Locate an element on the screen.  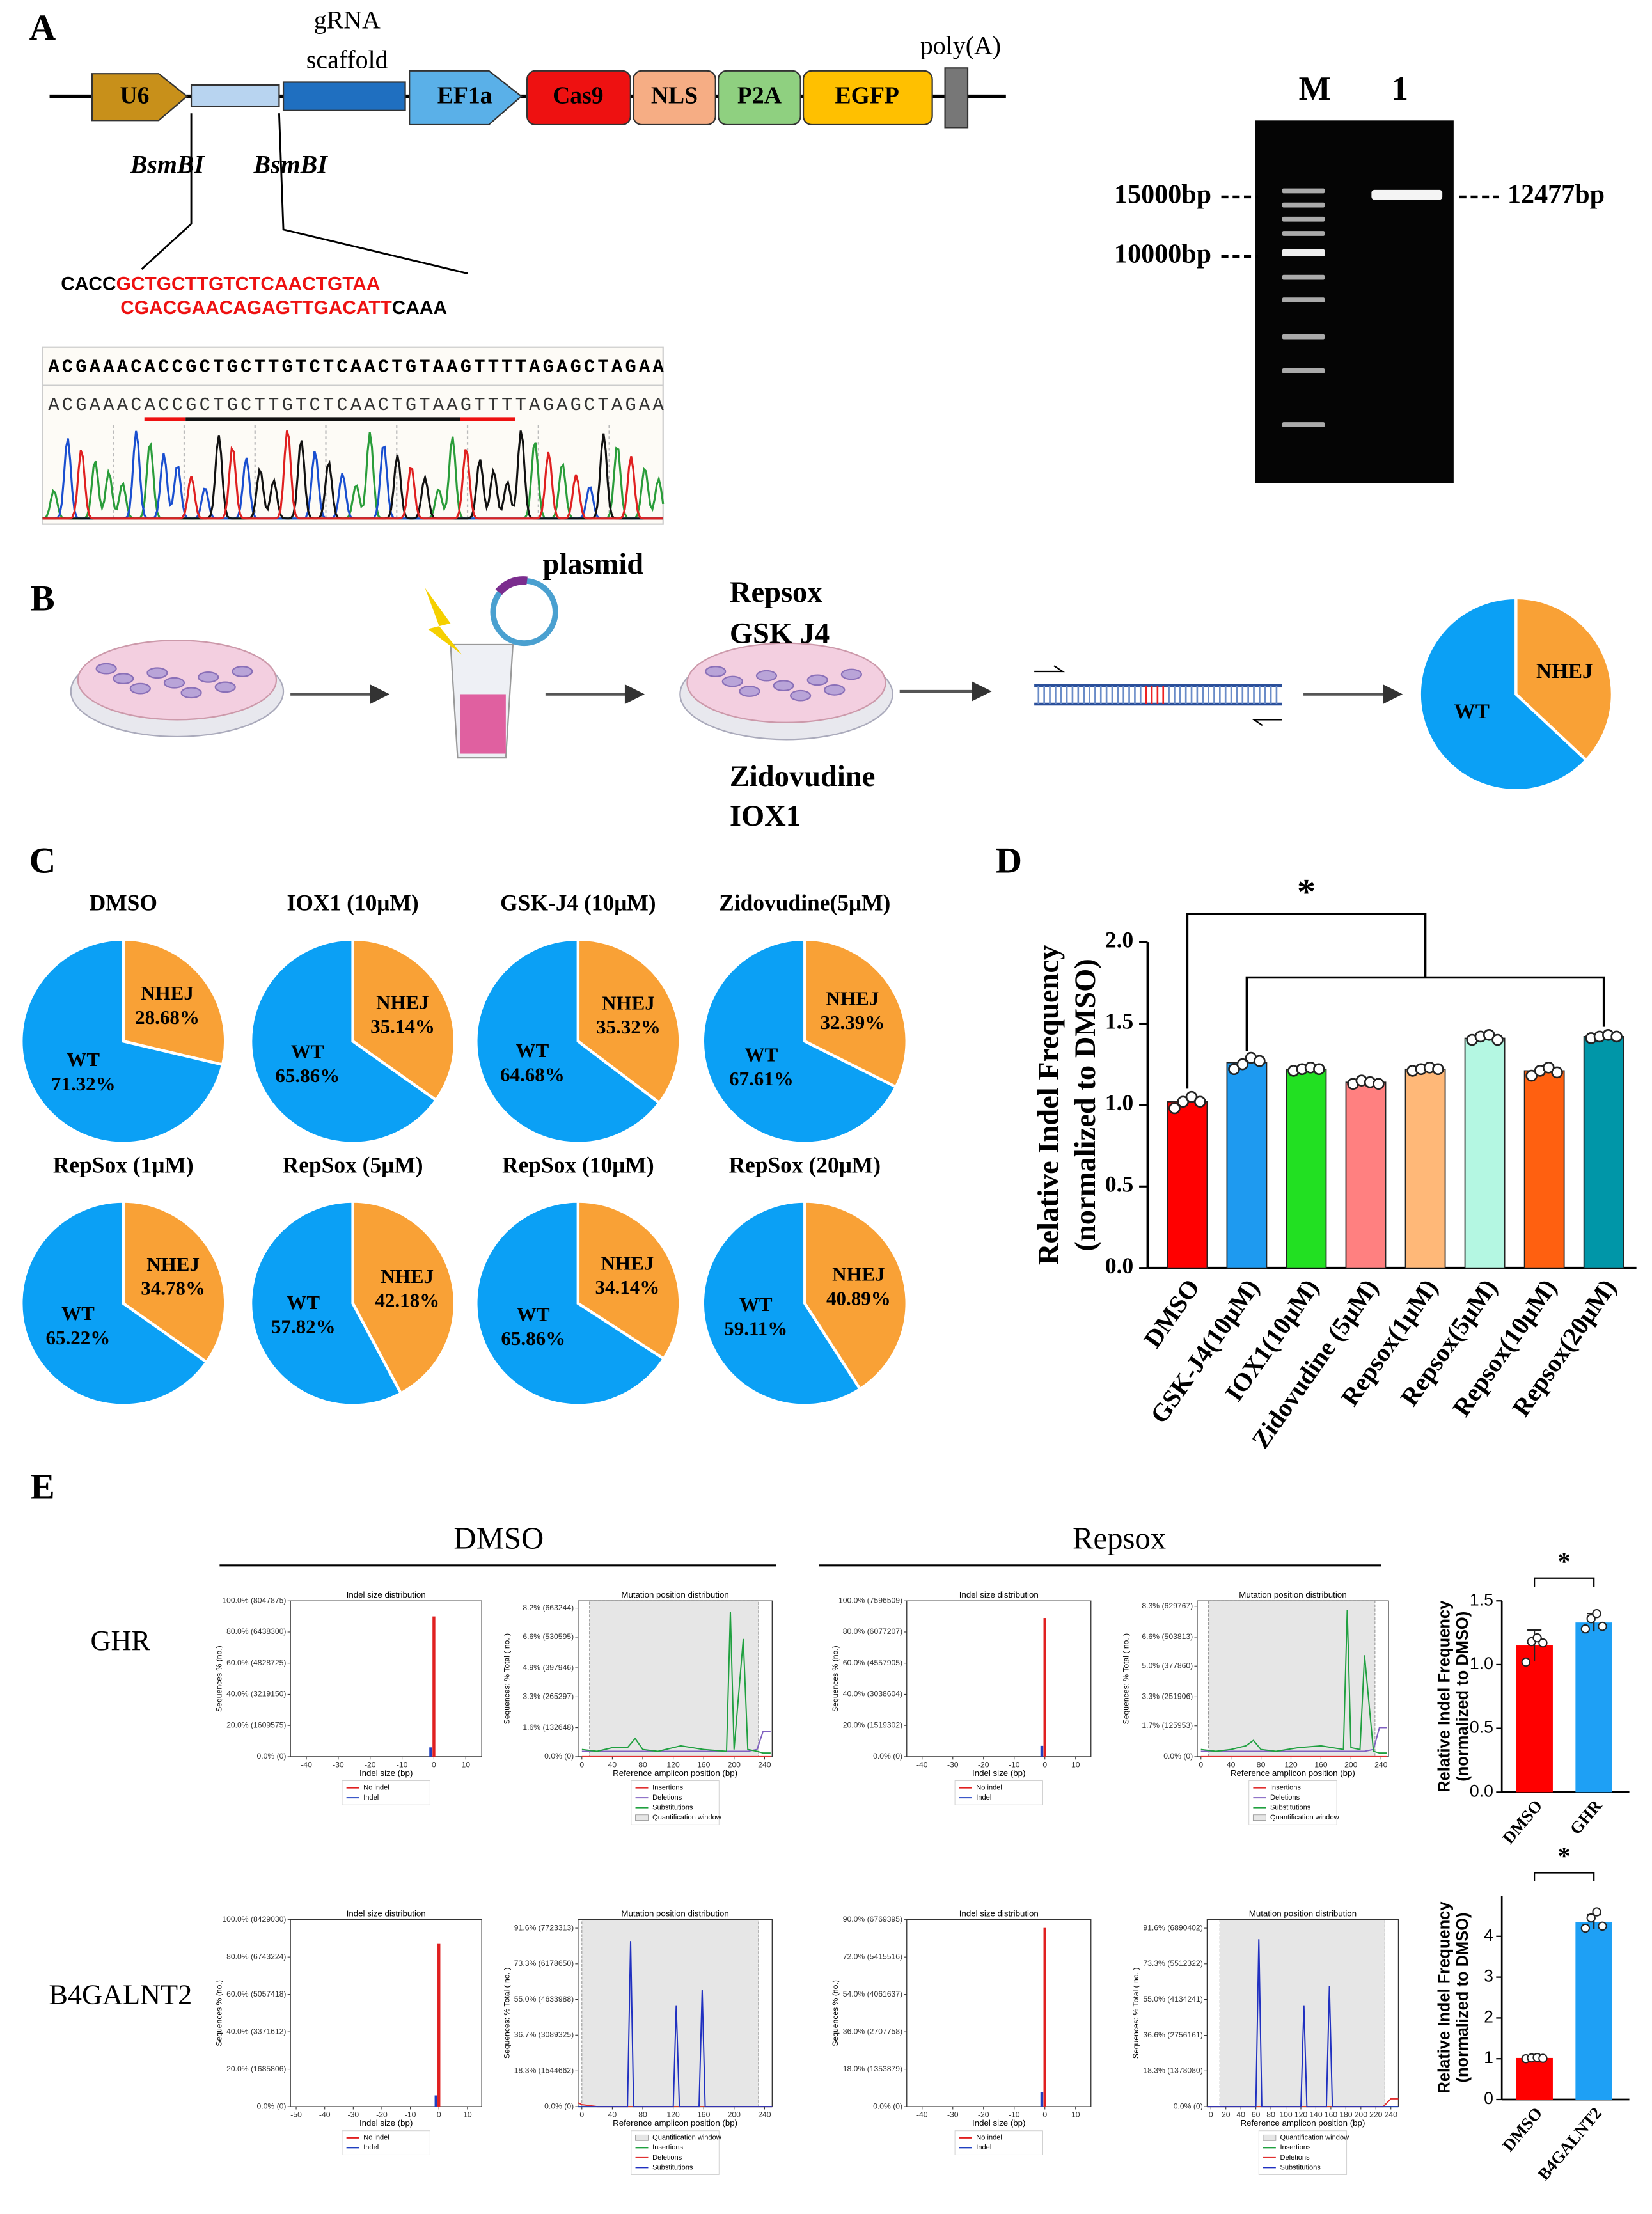
column-label: DMSO is located at coordinates (498, 1538).